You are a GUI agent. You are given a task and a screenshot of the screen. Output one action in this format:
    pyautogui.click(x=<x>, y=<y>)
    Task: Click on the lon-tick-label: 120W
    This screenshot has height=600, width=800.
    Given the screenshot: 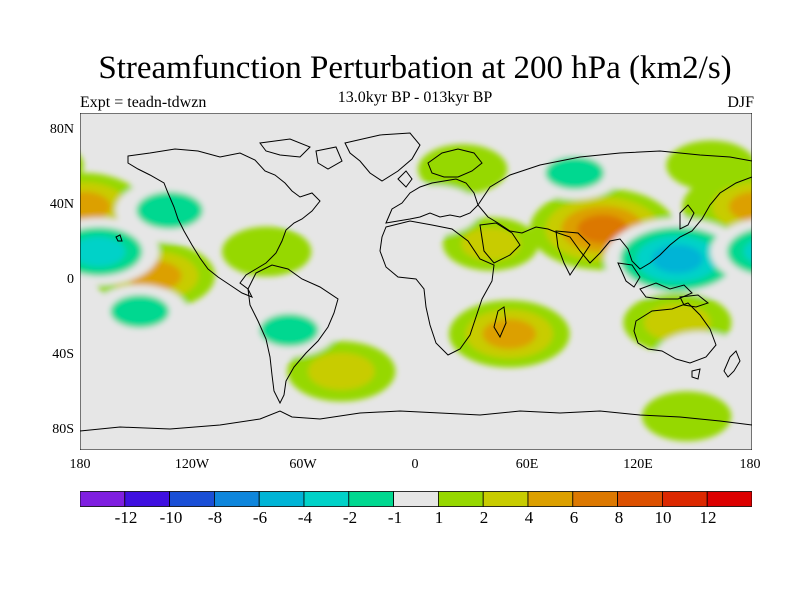 What is the action you would take?
    pyautogui.click(x=192, y=464)
    